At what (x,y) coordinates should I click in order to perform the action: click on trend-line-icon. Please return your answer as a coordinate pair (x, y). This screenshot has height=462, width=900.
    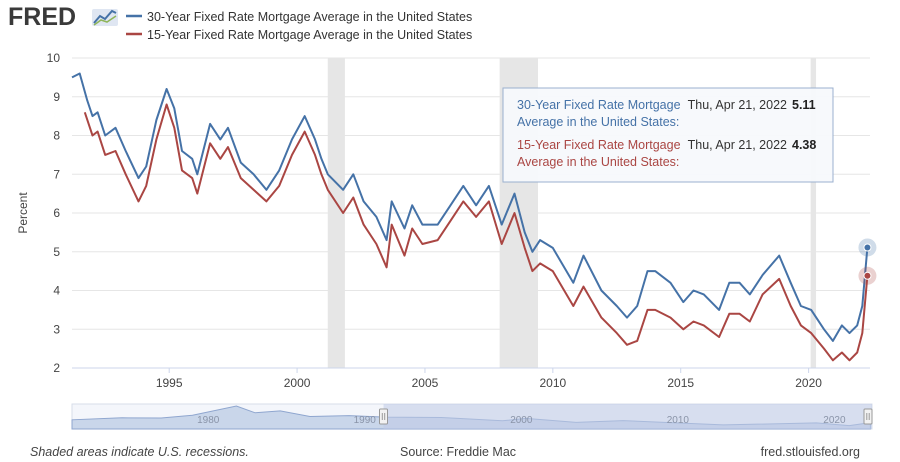
    Looking at the image, I should click on (105, 17).